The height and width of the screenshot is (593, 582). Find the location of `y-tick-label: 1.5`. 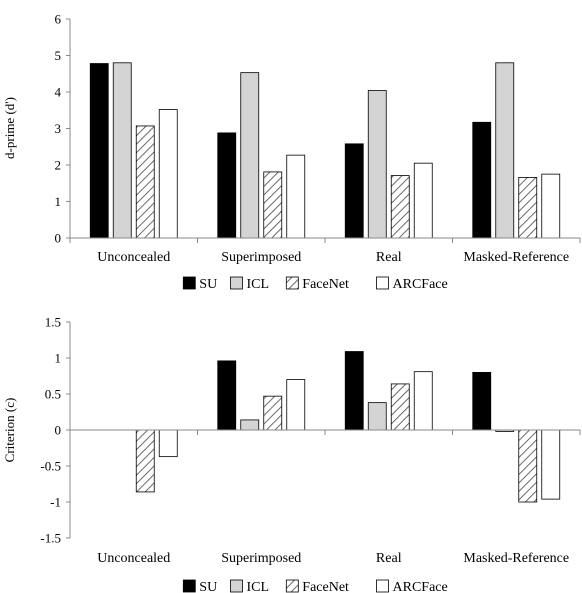

y-tick-label: 1.5 is located at coordinates (53, 322).